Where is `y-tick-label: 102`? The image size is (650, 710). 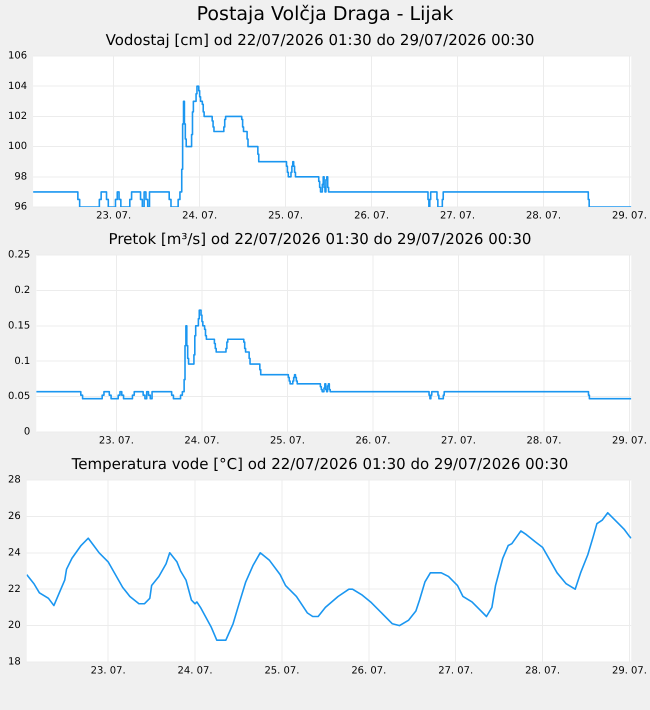 y-tick-label: 102 is located at coordinates (18, 116).